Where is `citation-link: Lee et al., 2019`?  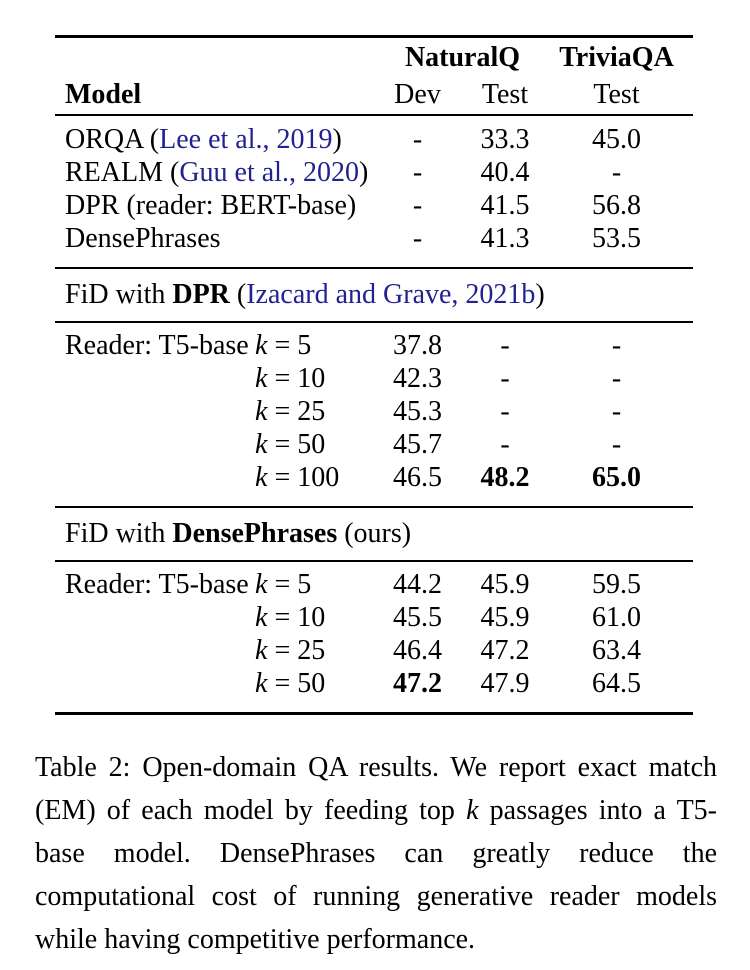
citation-link: Lee et al., 2019 is located at coordinates (246, 139).